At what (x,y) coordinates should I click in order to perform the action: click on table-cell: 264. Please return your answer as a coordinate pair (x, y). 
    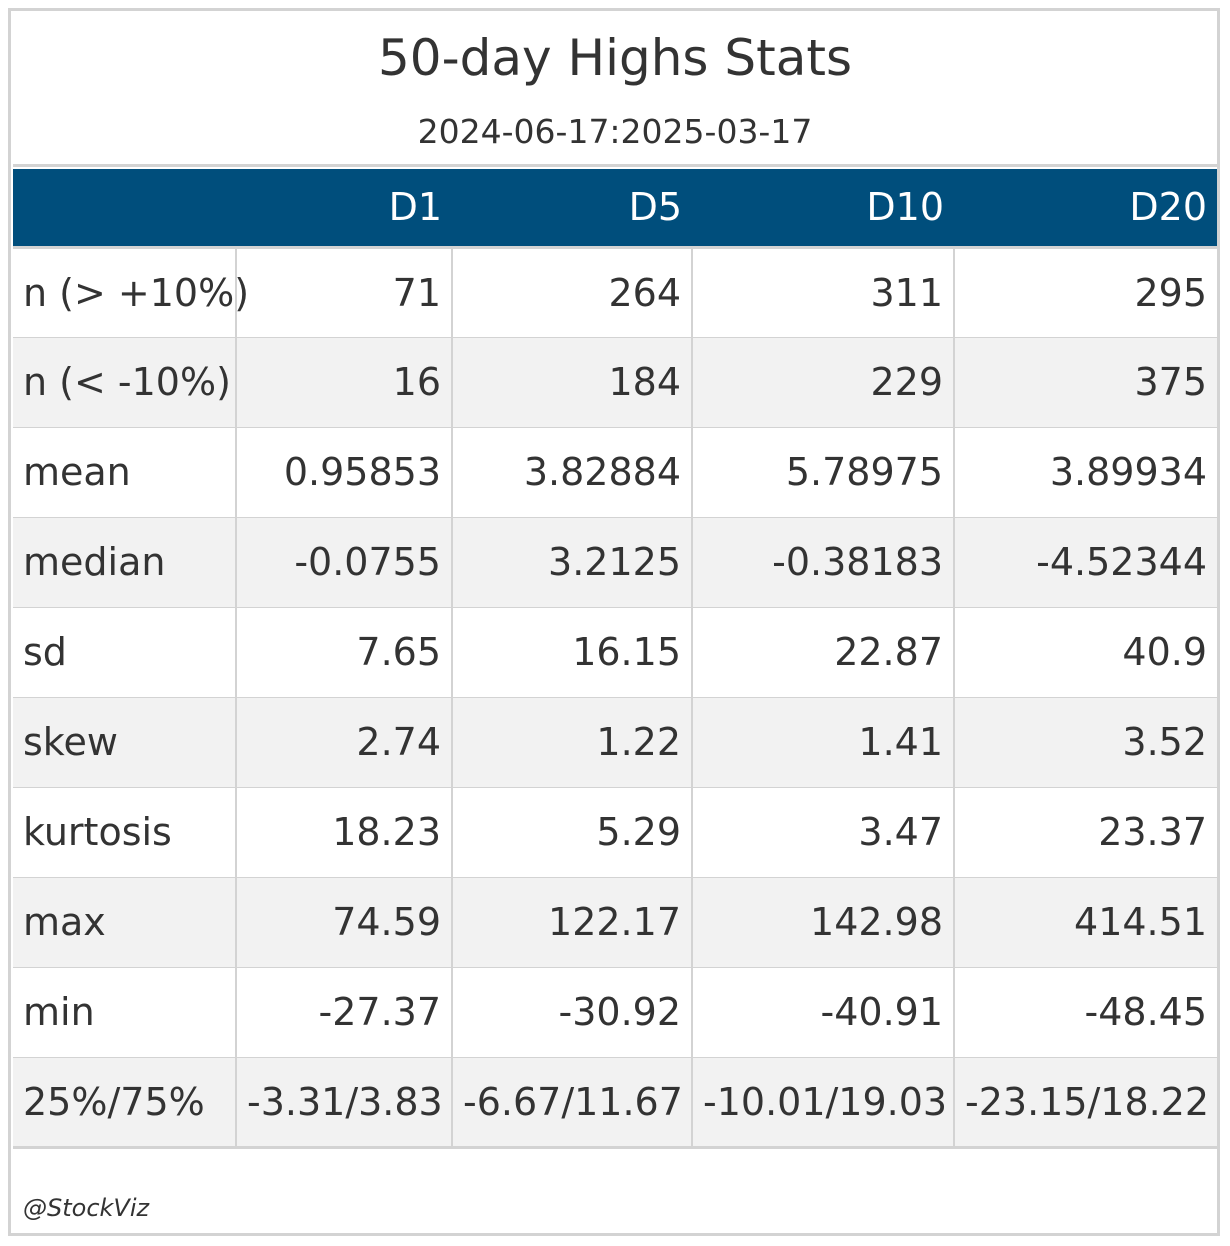
    Looking at the image, I should click on (571, 292).